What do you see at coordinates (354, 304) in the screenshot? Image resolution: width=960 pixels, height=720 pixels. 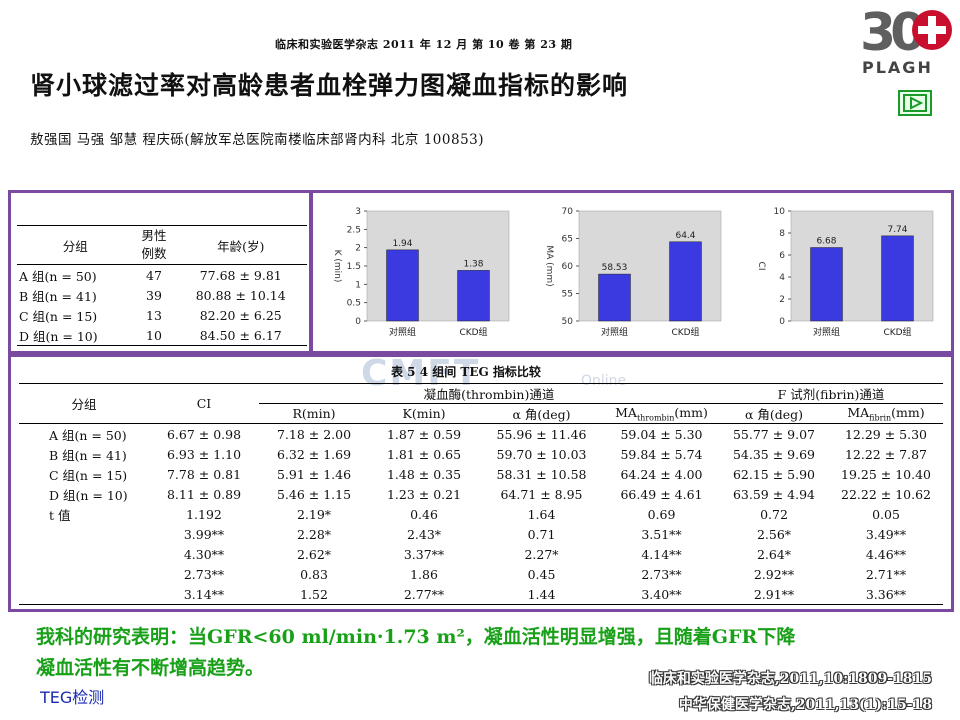 I see `y-tick-label: 0.5` at bounding box center [354, 304].